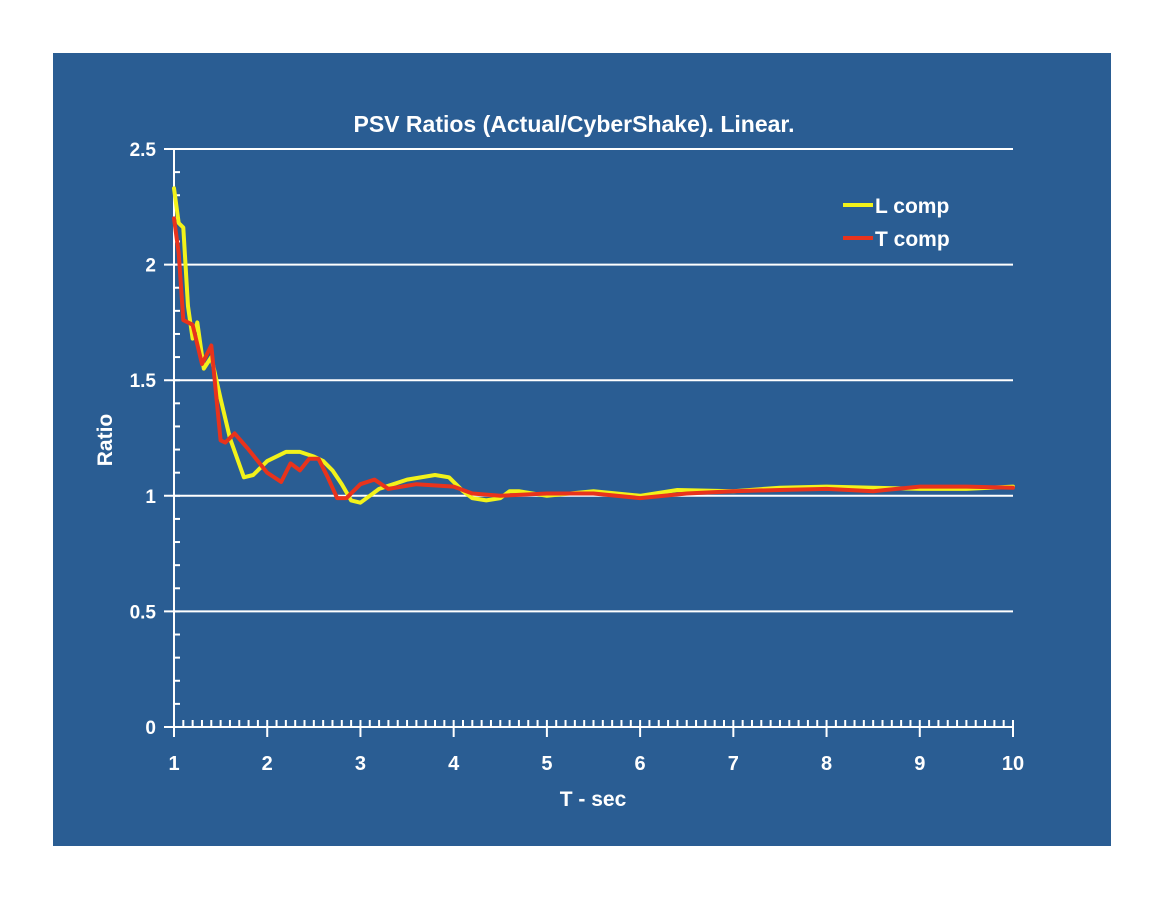  What do you see at coordinates (919, 764) in the screenshot?
I see `x-tick-label: 9` at bounding box center [919, 764].